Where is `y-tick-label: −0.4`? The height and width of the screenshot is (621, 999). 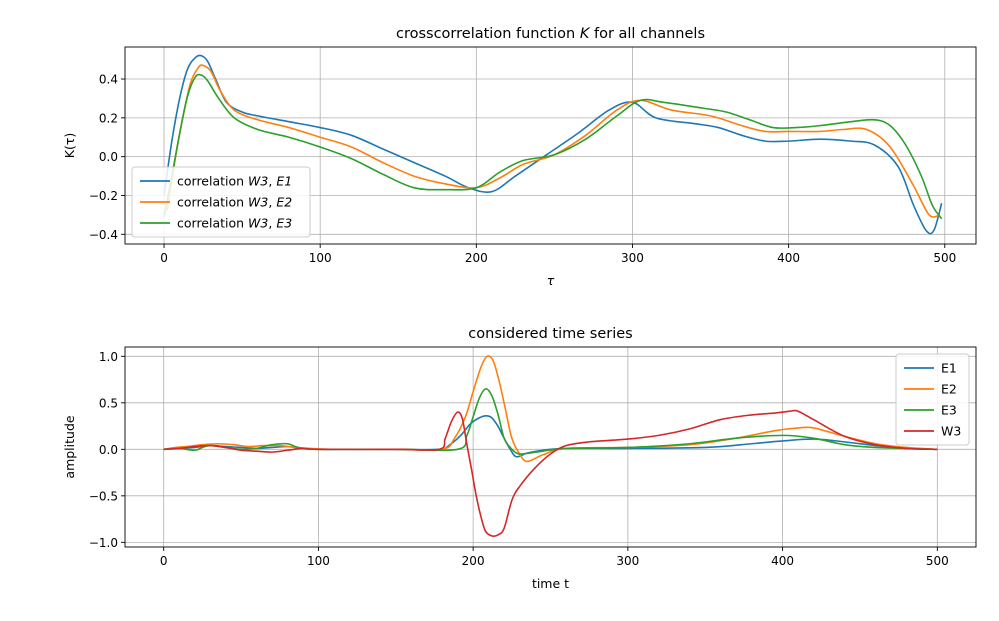
y-tick-label: −0.4 is located at coordinates (103, 235).